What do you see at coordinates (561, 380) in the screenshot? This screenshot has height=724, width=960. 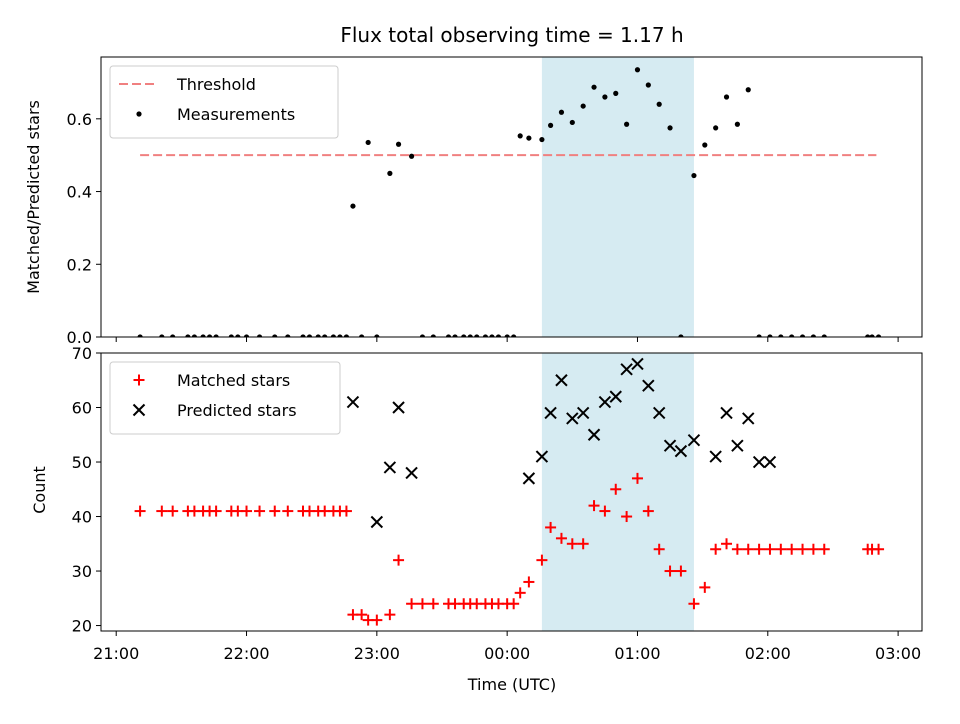 I see `predicted-stars-point-8-b` at bounding box center [561, 380].